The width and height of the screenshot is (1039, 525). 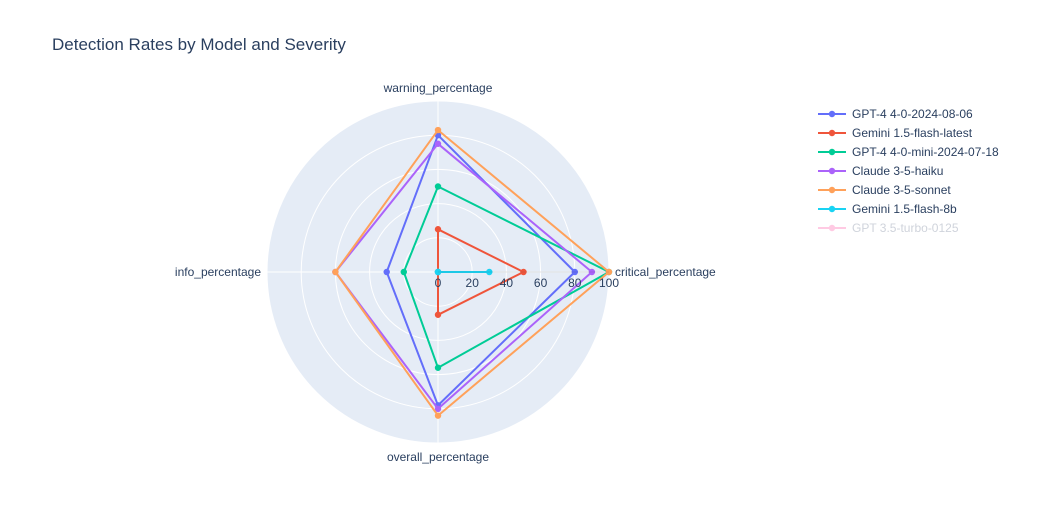 What do you see at coordinates (912, 133) in the screenshot?
I see `legend-label: Gemini 1.5-flash-latest` at bounding box center [912, 133].